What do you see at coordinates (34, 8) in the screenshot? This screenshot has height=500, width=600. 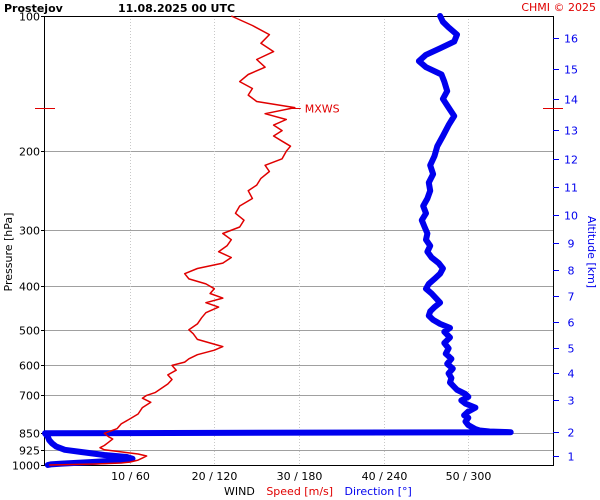 I see `station-name: Prostejov` at bounding box center [34, 8].